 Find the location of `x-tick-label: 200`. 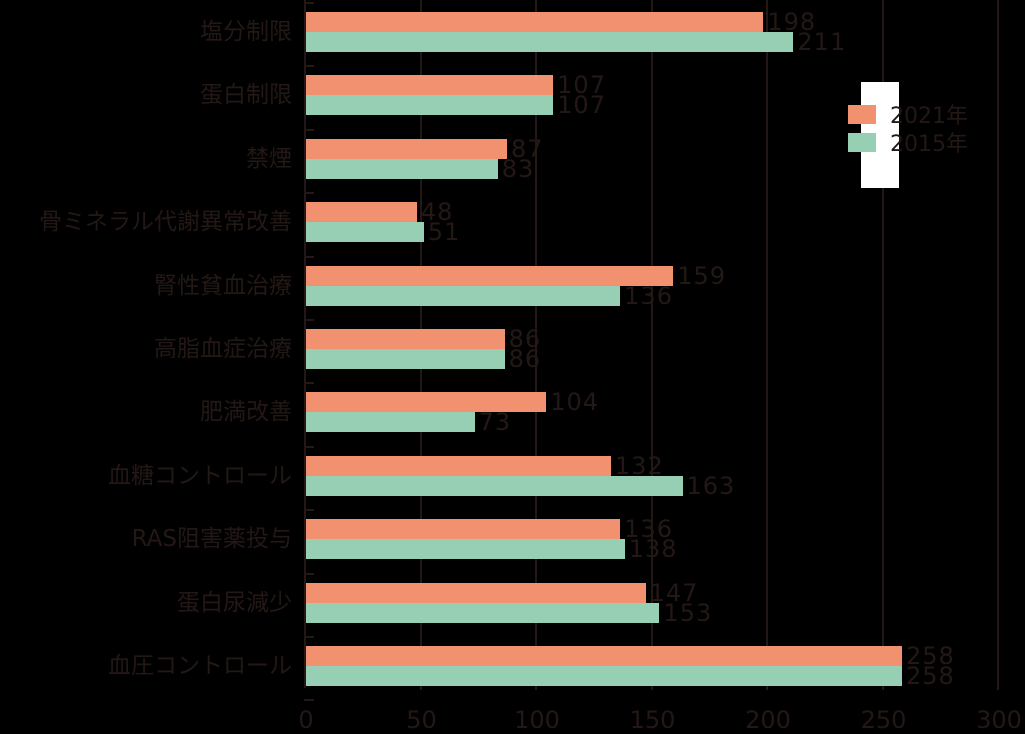

x-tick-label: 200 is located at coordinates (768, 720).